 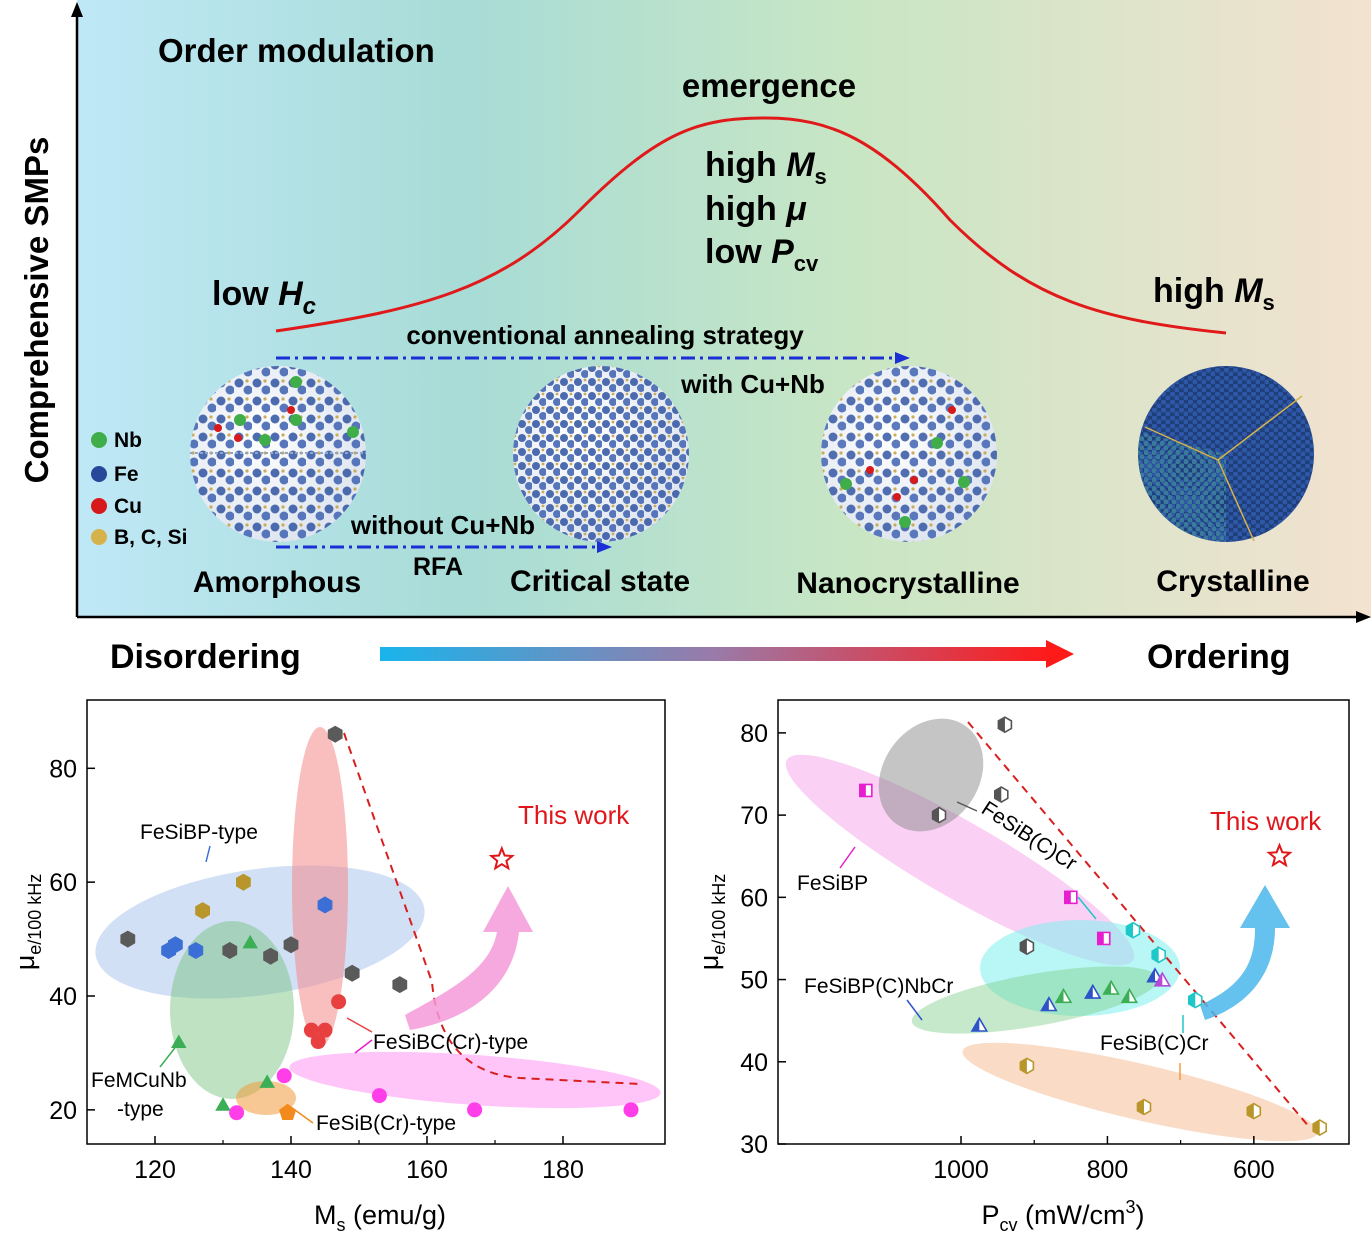 What do you see at coordinates (600, 581) in the screenshot?
I see `state-critical: Critical state` at bounding box center [600, 581].